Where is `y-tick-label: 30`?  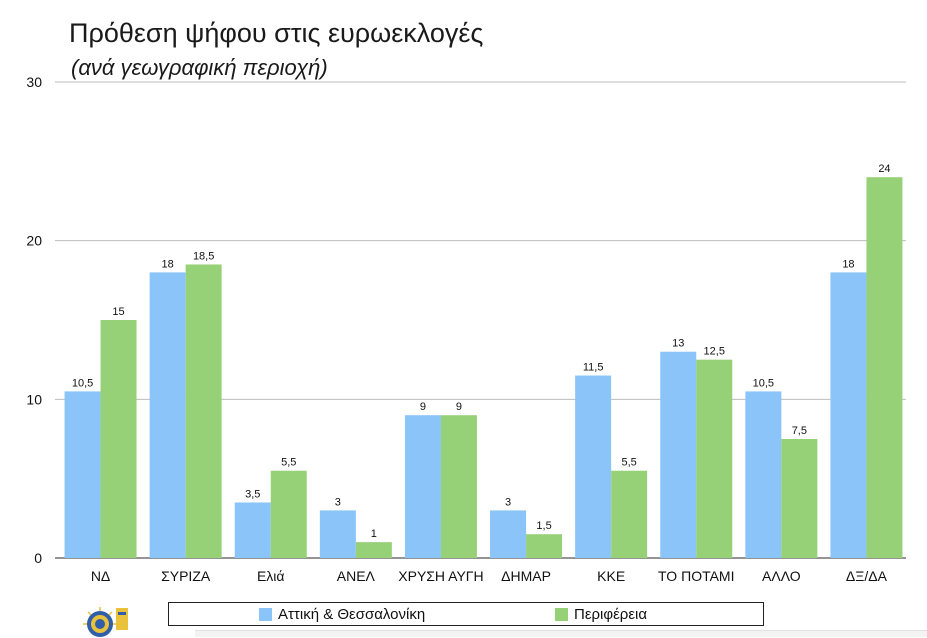 y-tick-label: 30 is located at coordinates (34, 82).